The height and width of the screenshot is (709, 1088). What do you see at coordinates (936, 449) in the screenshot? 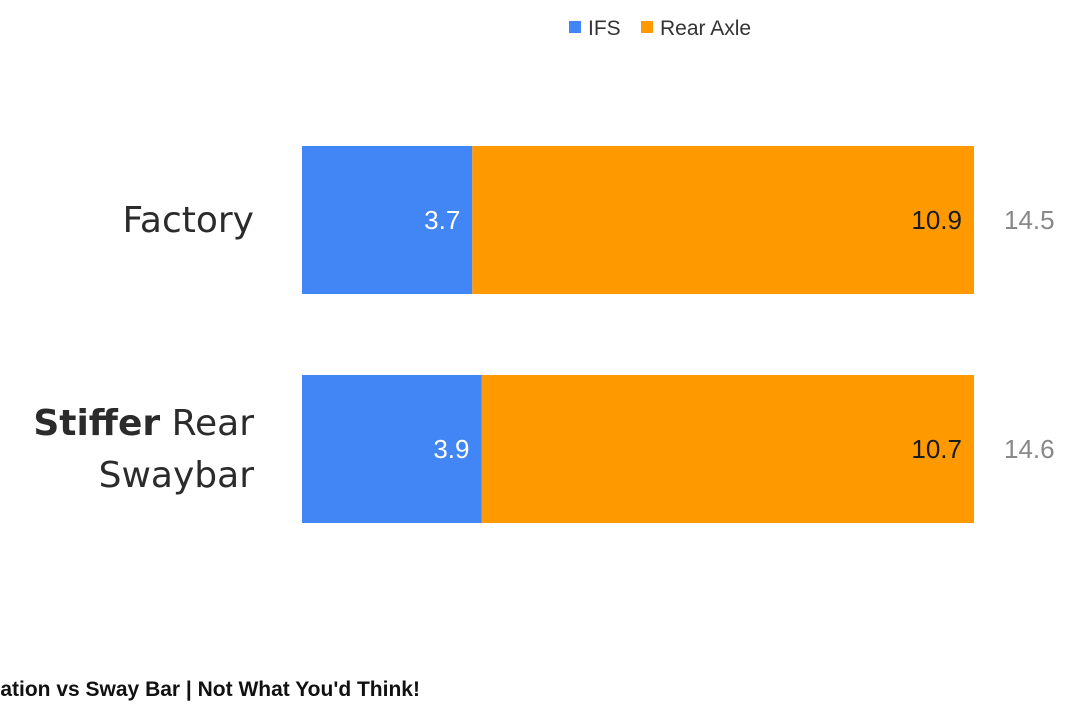
I see `value-label-1-1: 10.7` at bounding box center [936, 449].